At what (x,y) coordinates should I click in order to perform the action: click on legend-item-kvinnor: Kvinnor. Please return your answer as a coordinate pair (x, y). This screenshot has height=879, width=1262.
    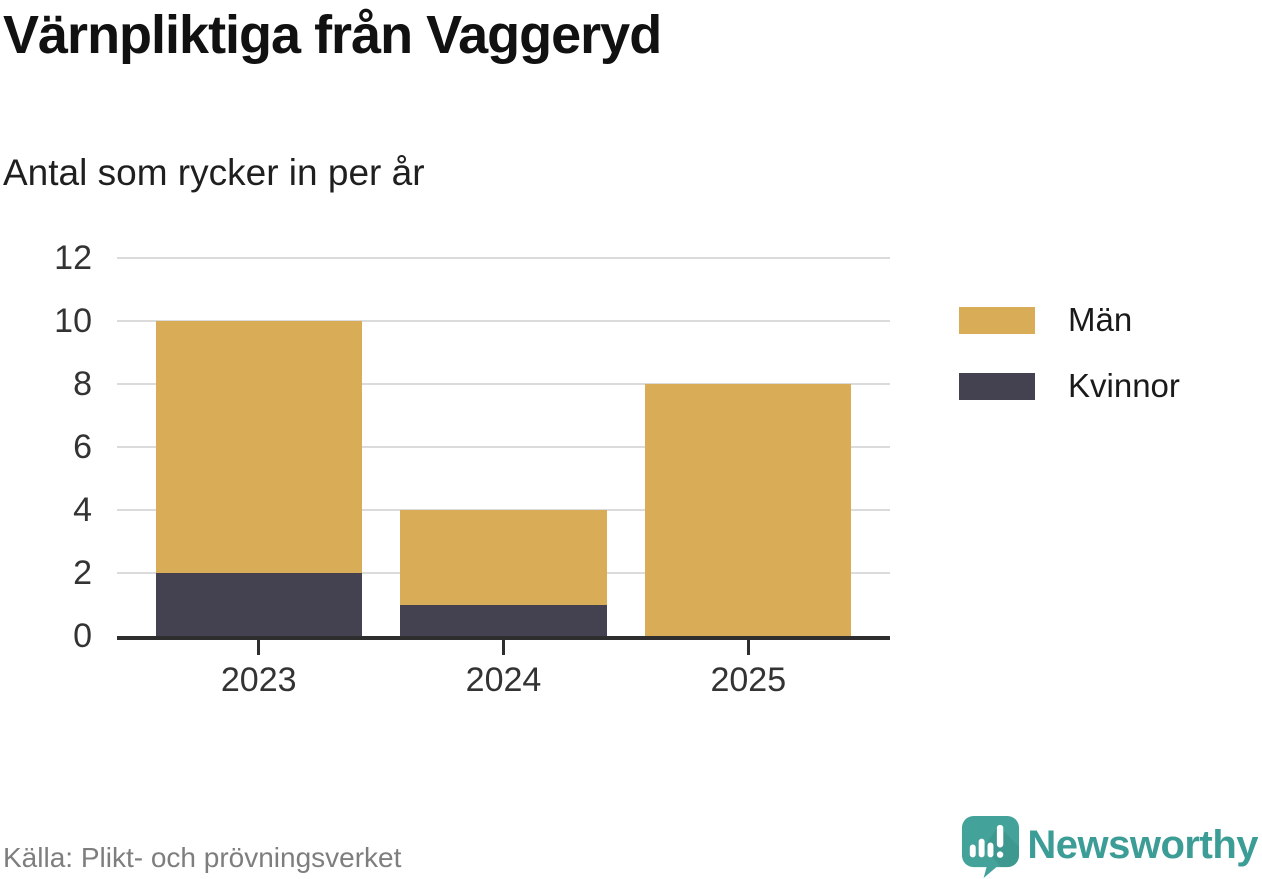
    Looking at the image, I should click on (1069, 386).